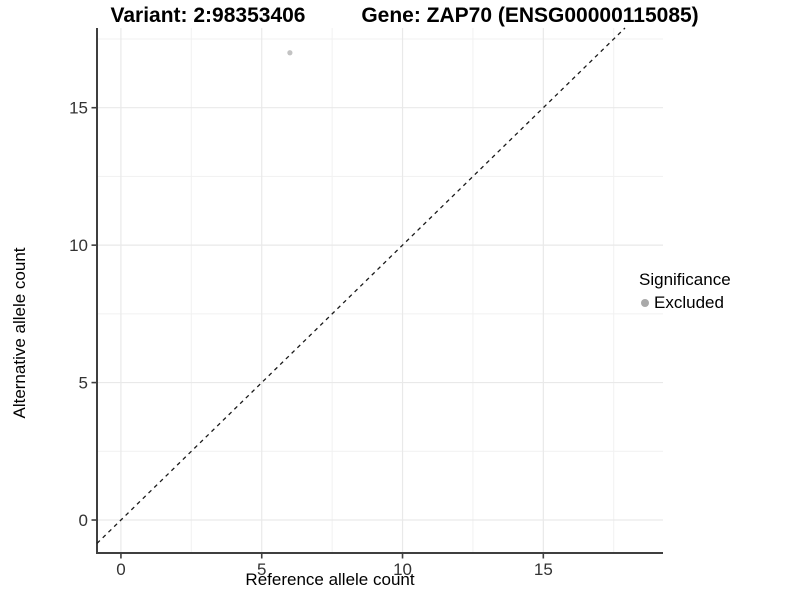 The width and height of the screenshot is (800, 600). Describe the element at coordinates (689, 302) in the screenshot. I see `legend-entry-label: Excluded` at that location.